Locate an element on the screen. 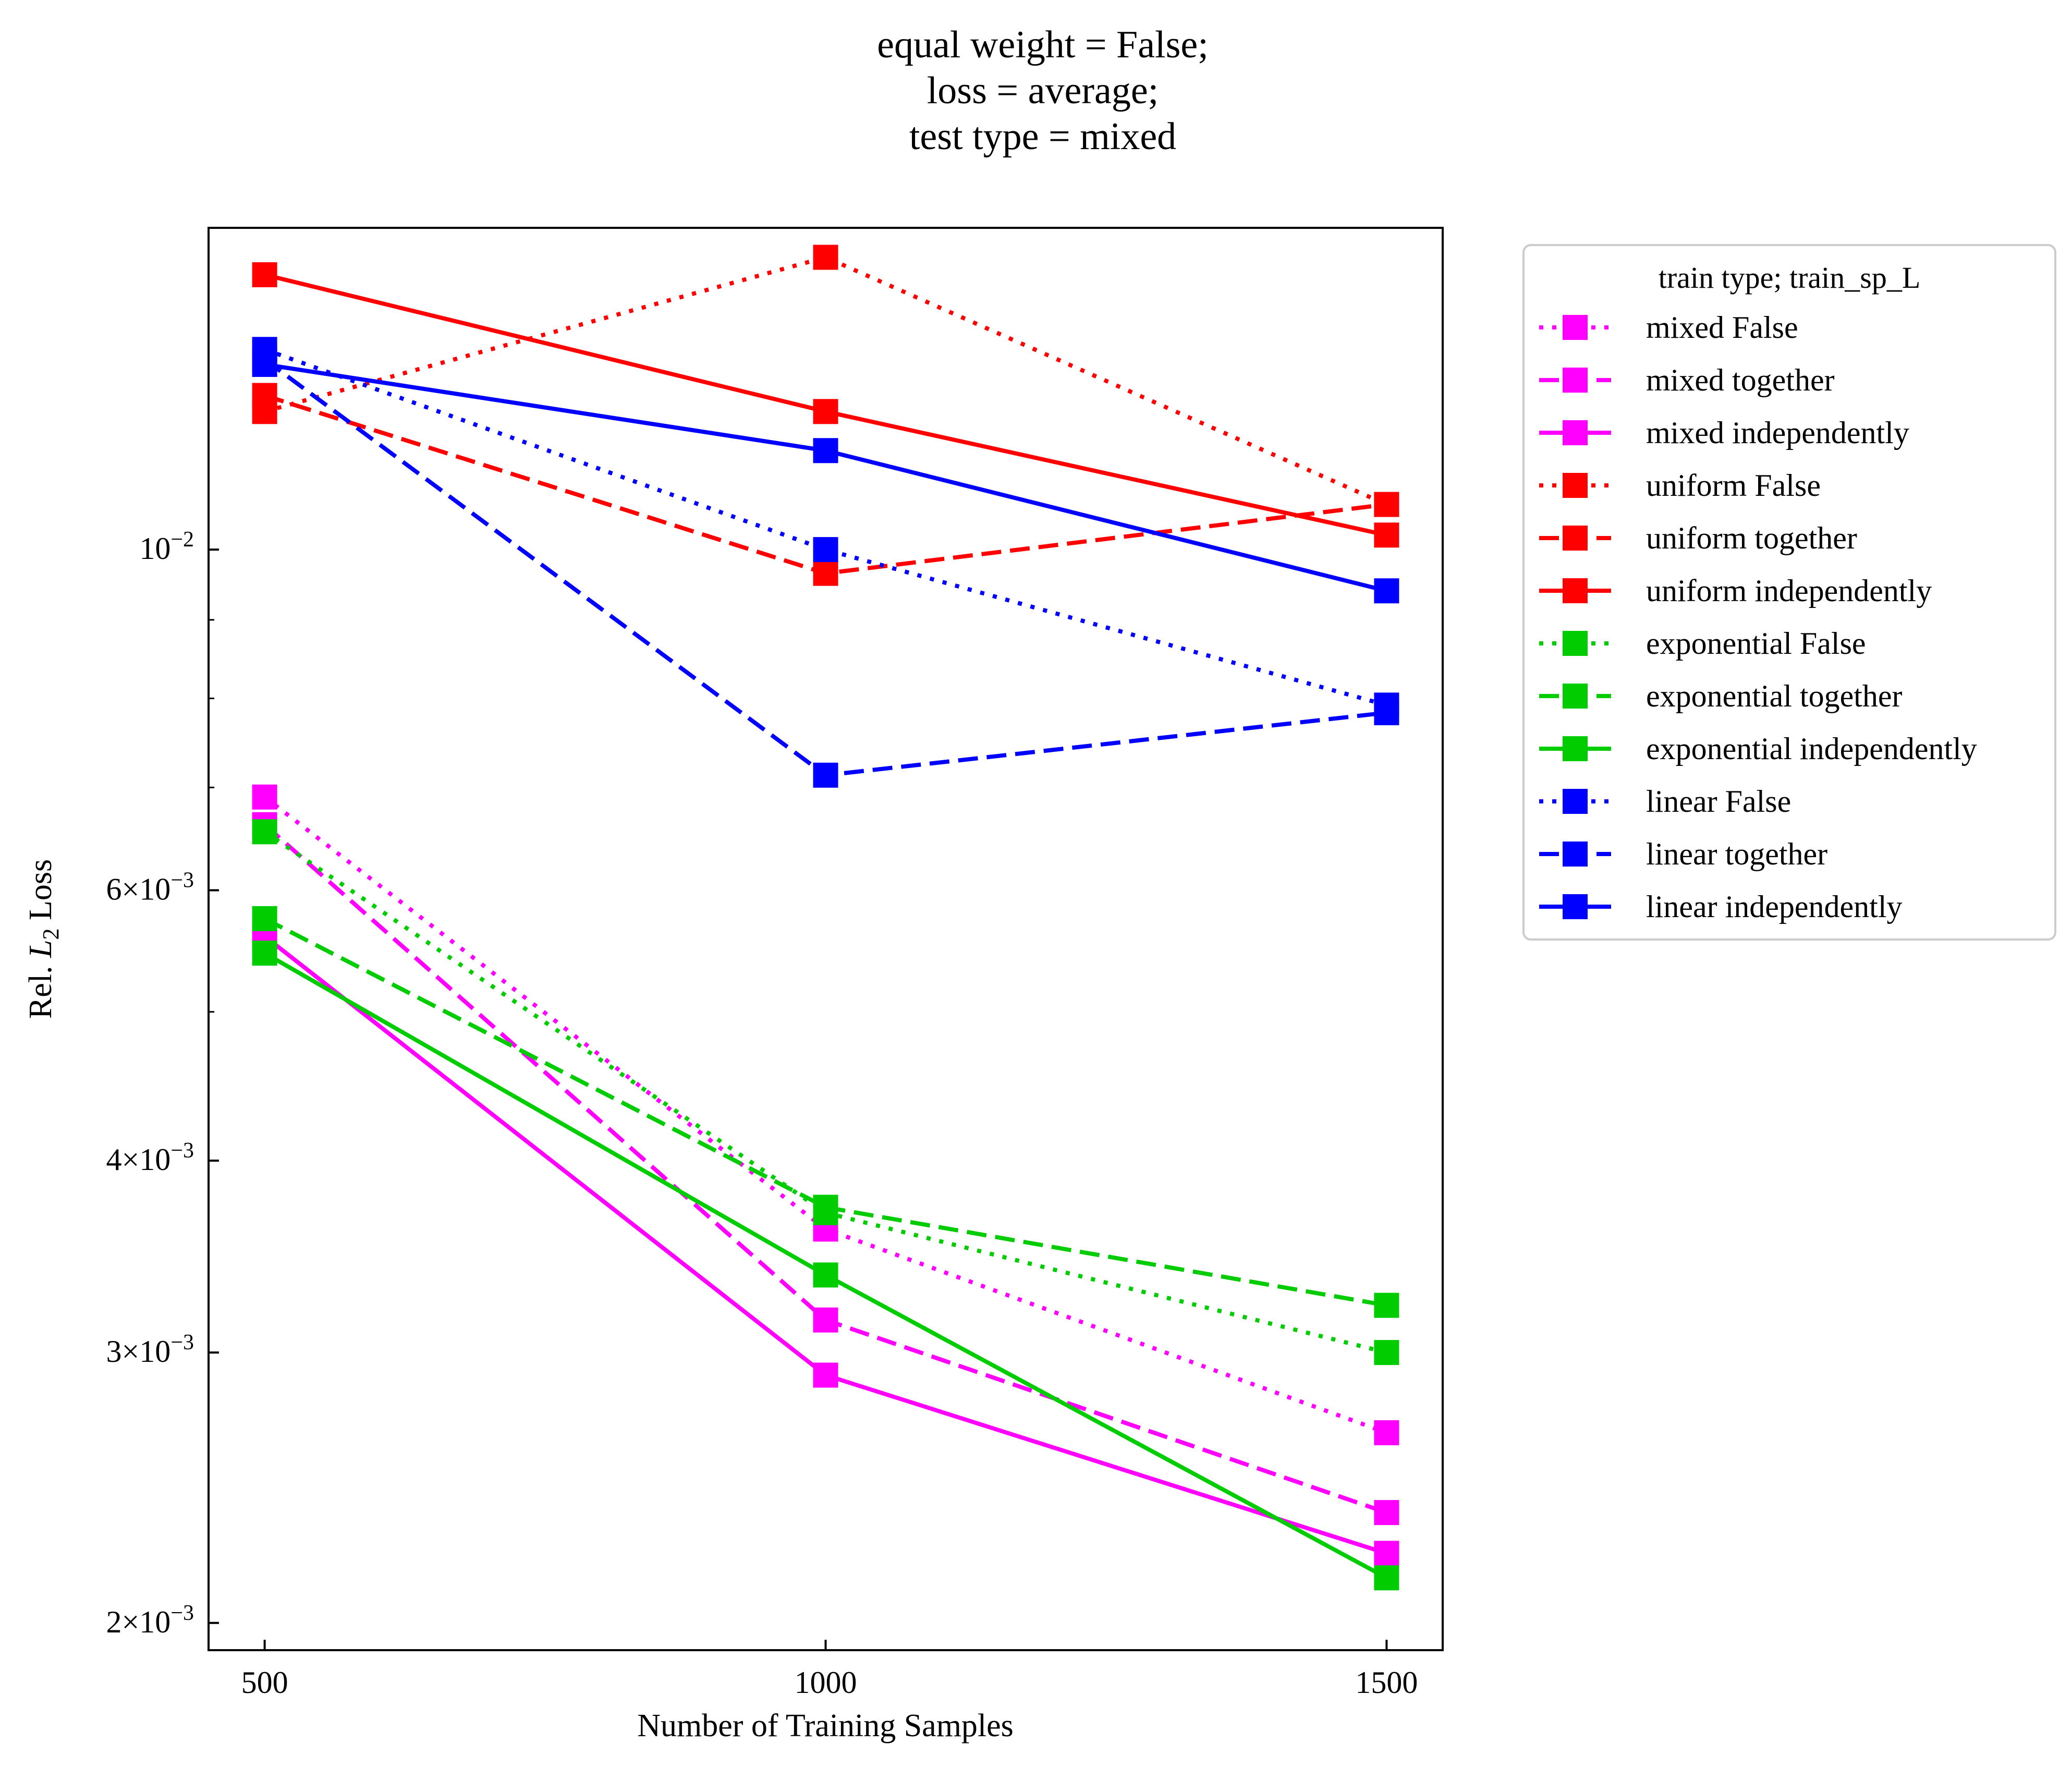 This screenshot has height=1768, width=2072. legend-label: exponential together is located at coordinates (1774, 696).